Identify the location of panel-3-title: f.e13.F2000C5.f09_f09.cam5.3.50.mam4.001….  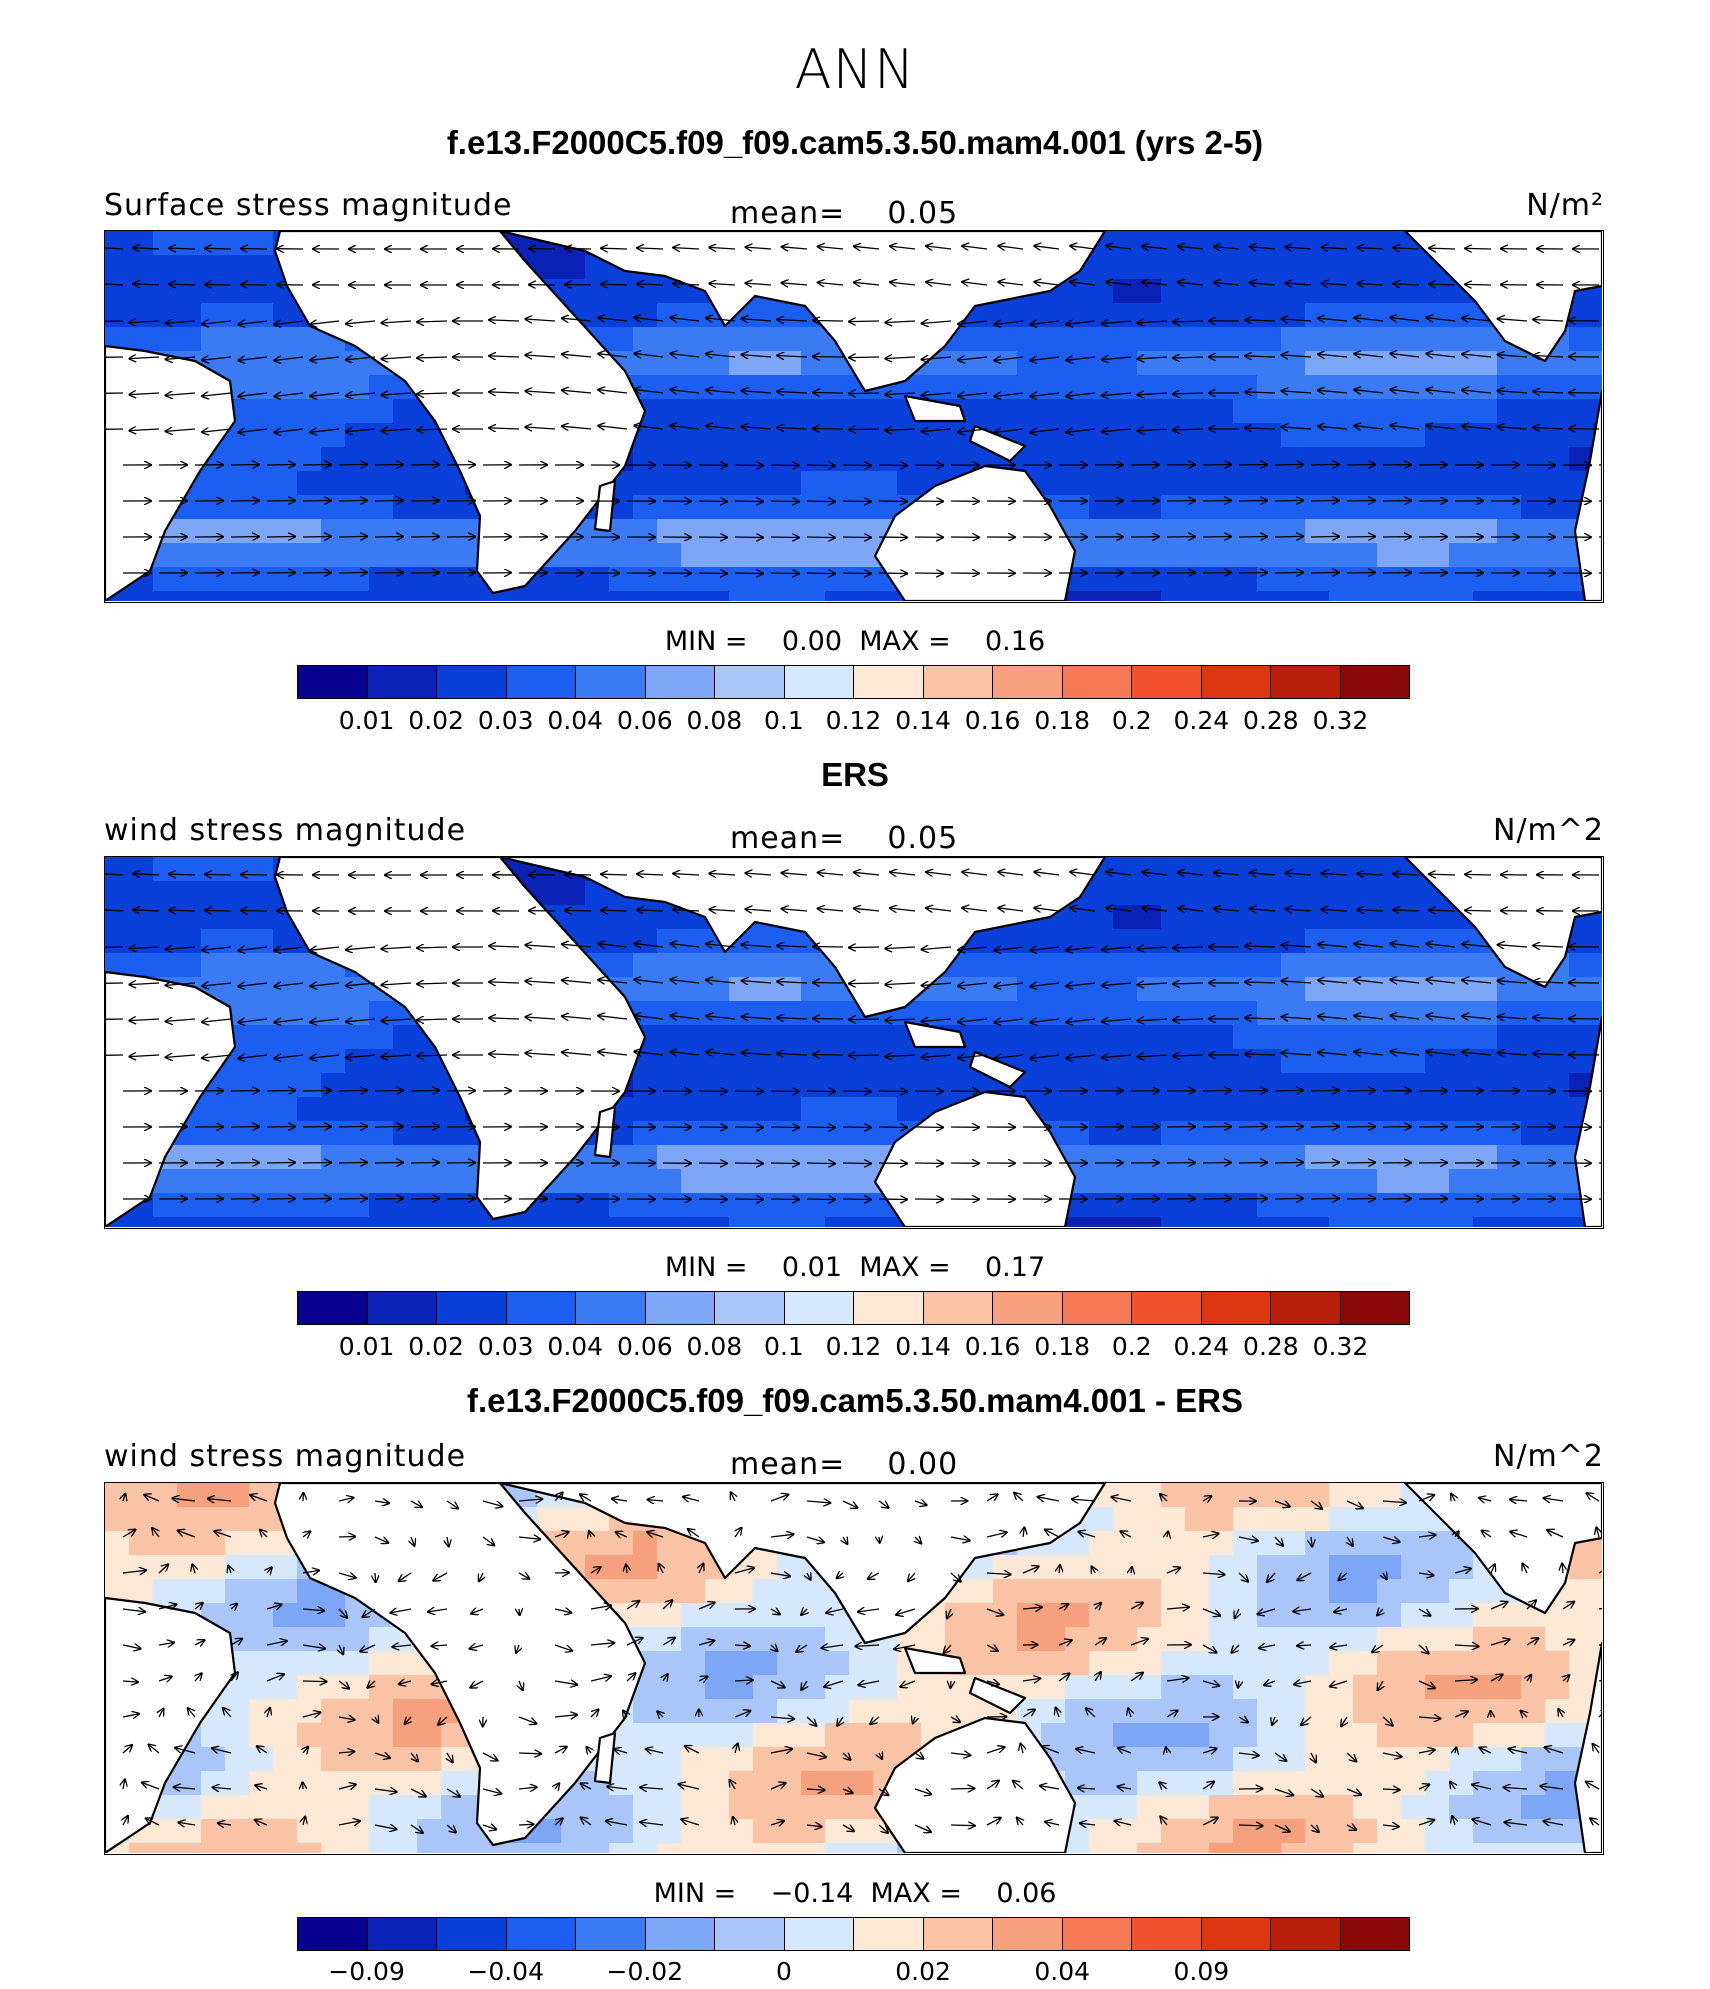
(855, 1400).